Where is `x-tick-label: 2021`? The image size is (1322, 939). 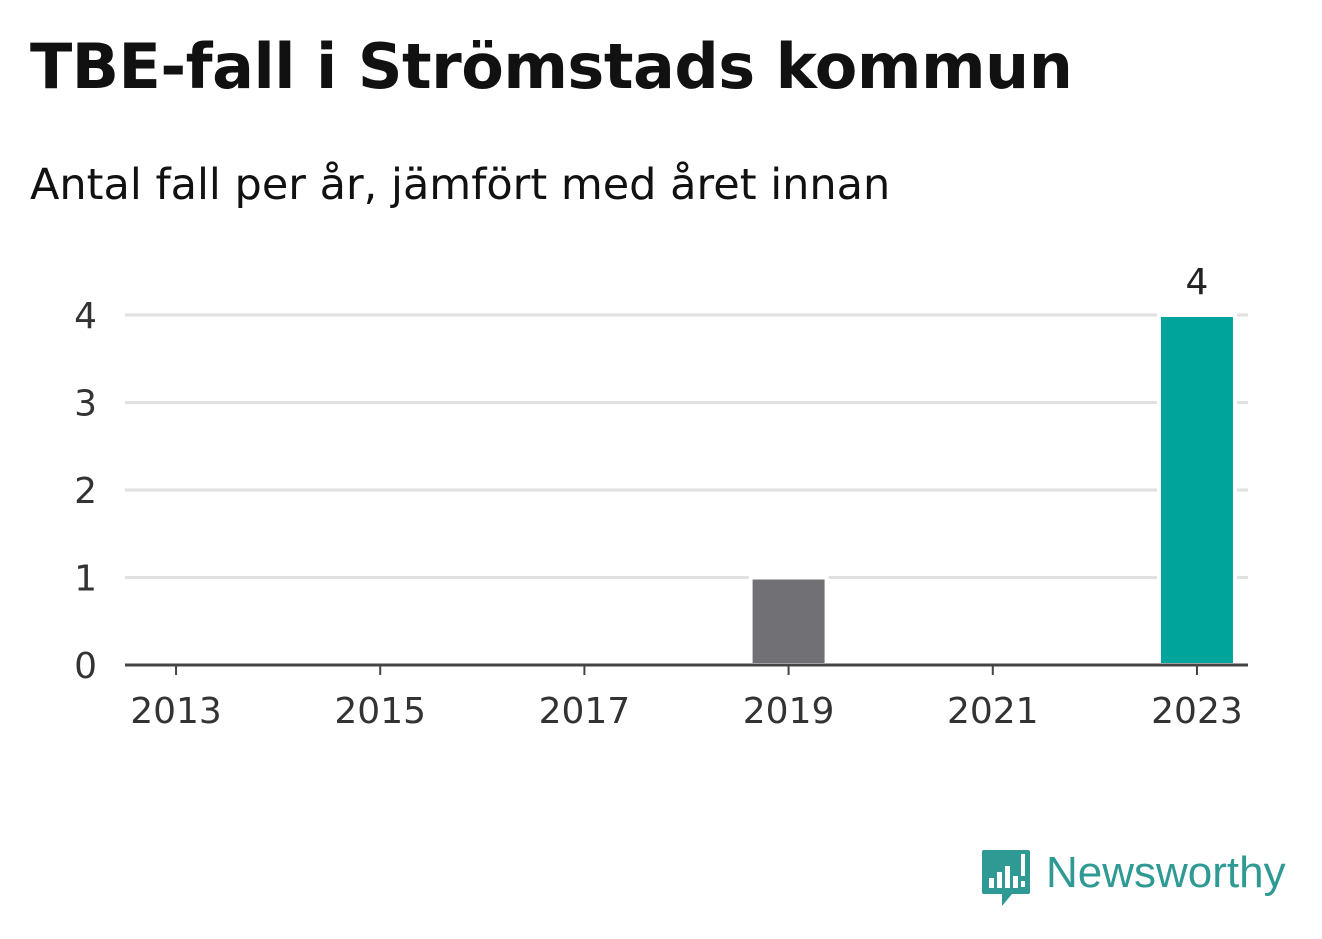
x-tick-label: 2021 is located at coordinates (993, 711).